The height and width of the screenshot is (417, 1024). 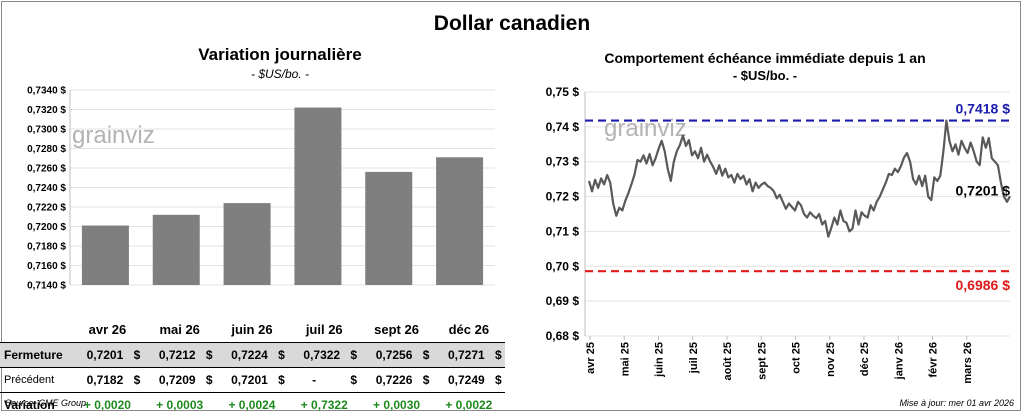 What do you see at coordinates (29, 404) in the screenshot?
I see `row-label: Variation` at bounding box center [29, 404].